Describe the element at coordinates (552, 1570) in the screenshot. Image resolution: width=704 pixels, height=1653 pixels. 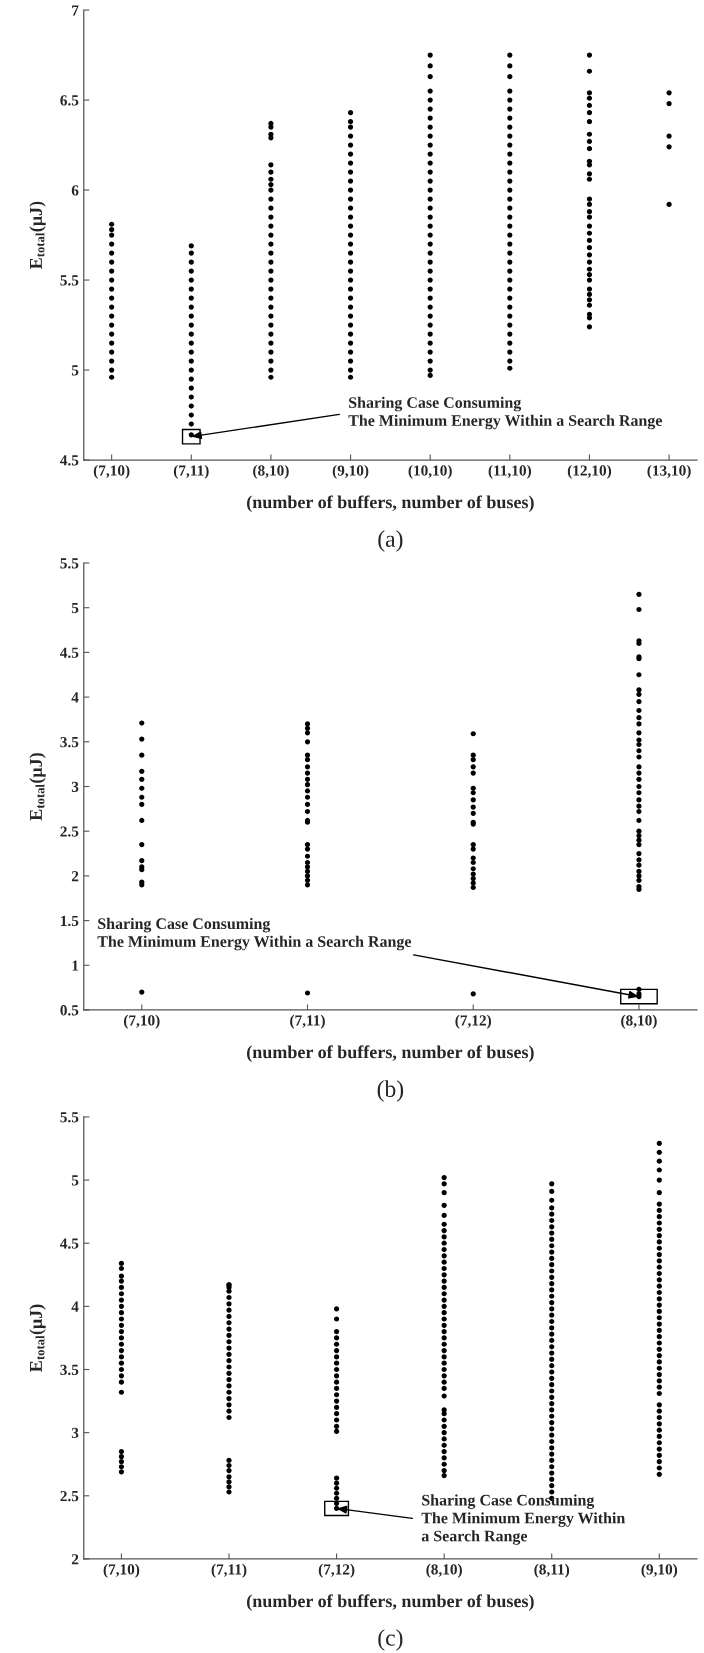
I see `x-tick-label: (8,11)` at that location.